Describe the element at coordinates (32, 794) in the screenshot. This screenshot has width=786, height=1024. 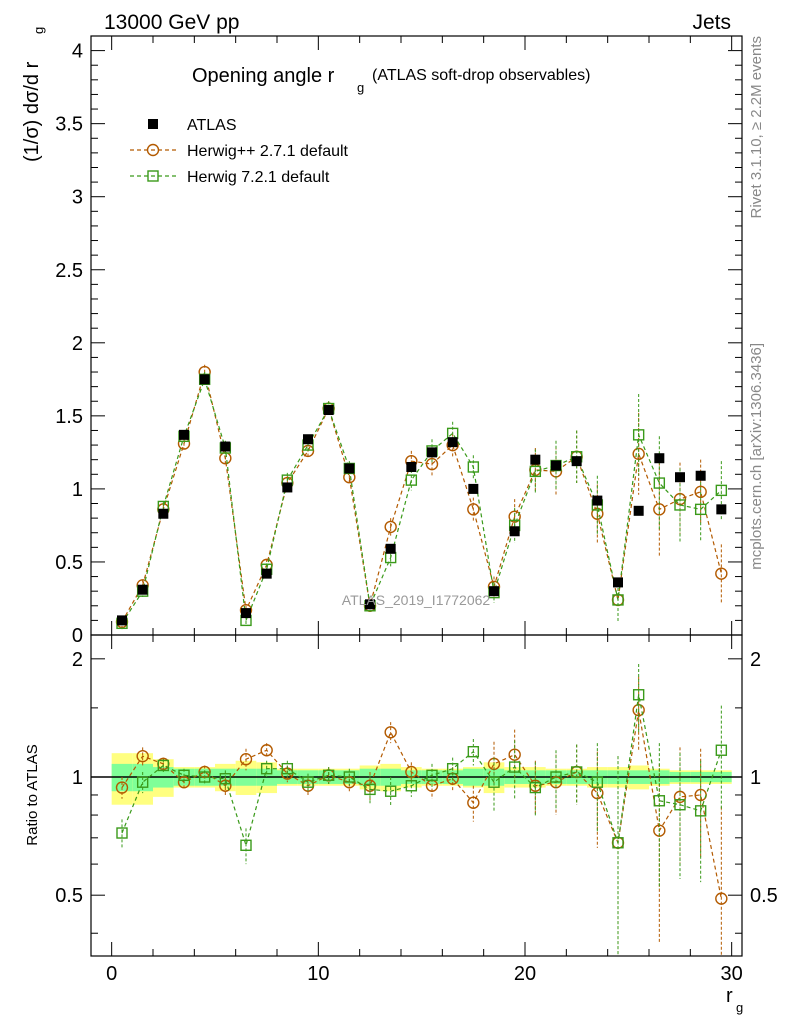
I see `lower-ylabel: Ratio to ATLAS` at that location.